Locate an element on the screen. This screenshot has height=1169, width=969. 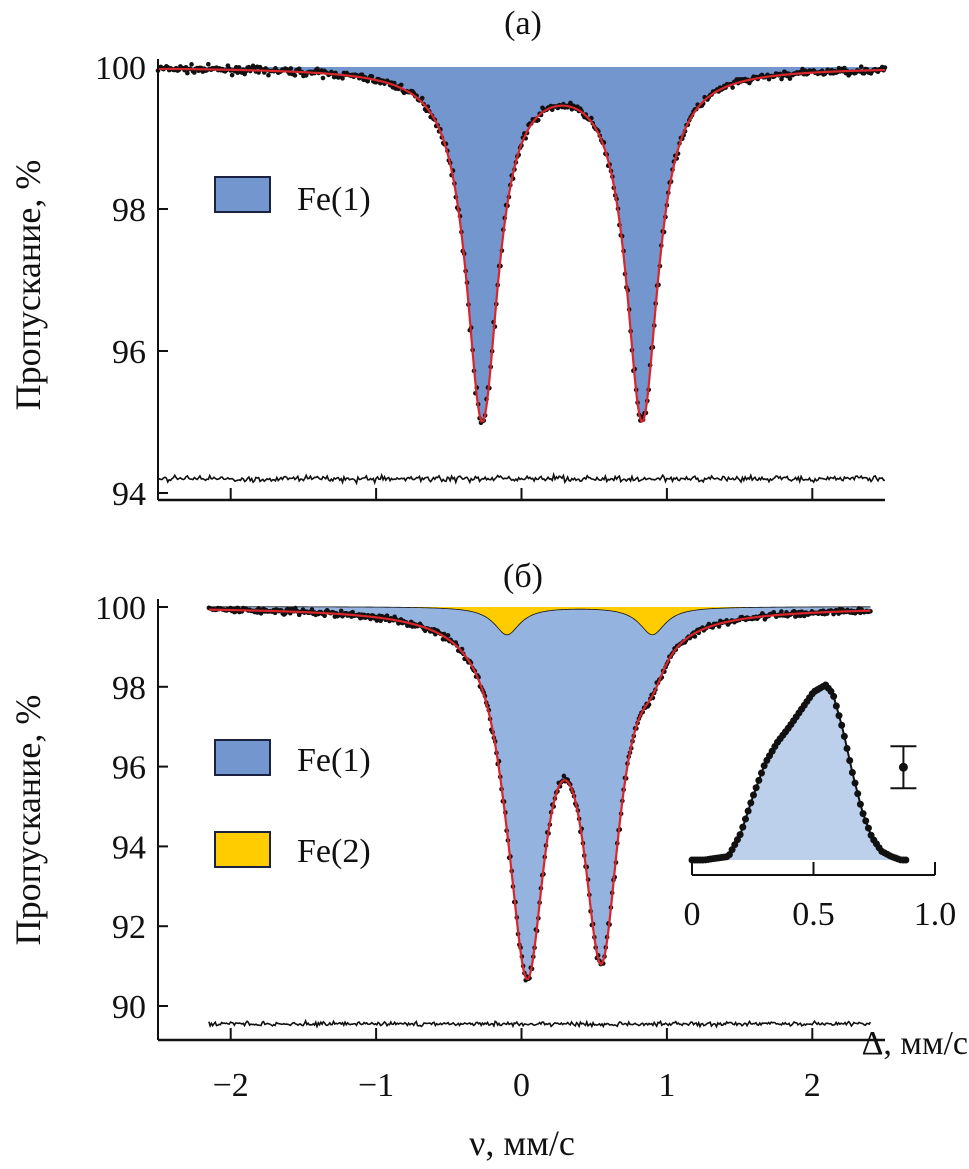
x-tick-label: −1 is located at coordinates (376, 1085).